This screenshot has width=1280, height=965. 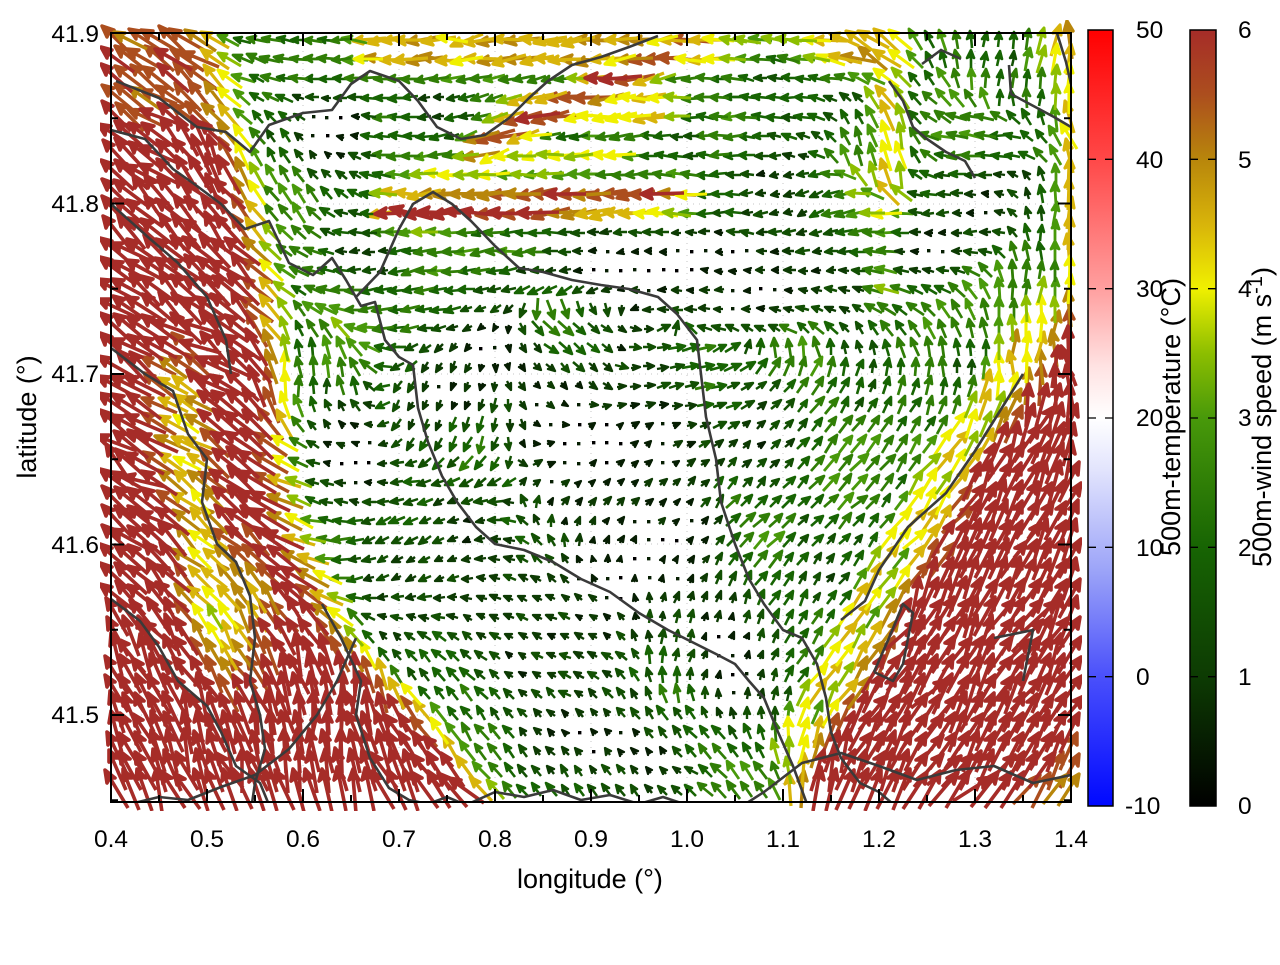 What do you see at coordinates (75, 34) in the screenshot?
I see `svg-text: 41.9` at bounding box center [75, 34].